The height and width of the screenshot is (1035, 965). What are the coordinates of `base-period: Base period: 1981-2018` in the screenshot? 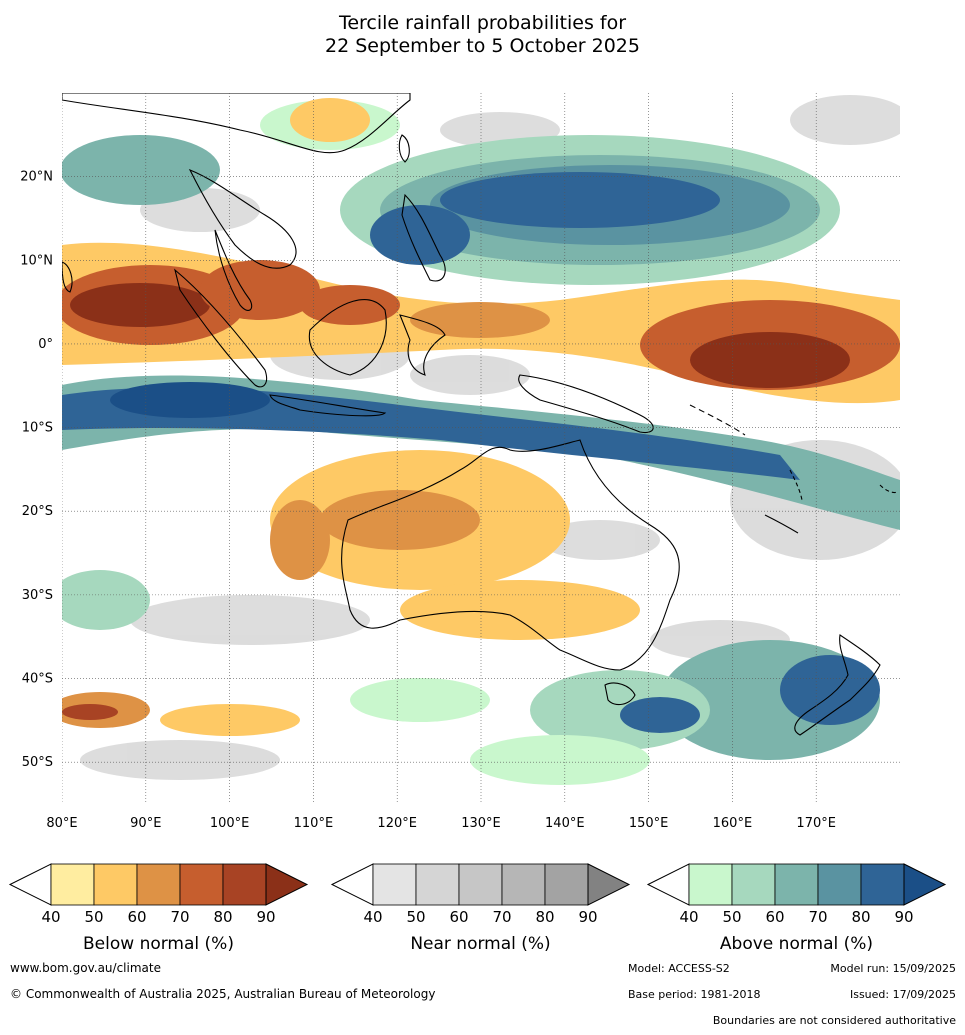 It's located at (694, 994).